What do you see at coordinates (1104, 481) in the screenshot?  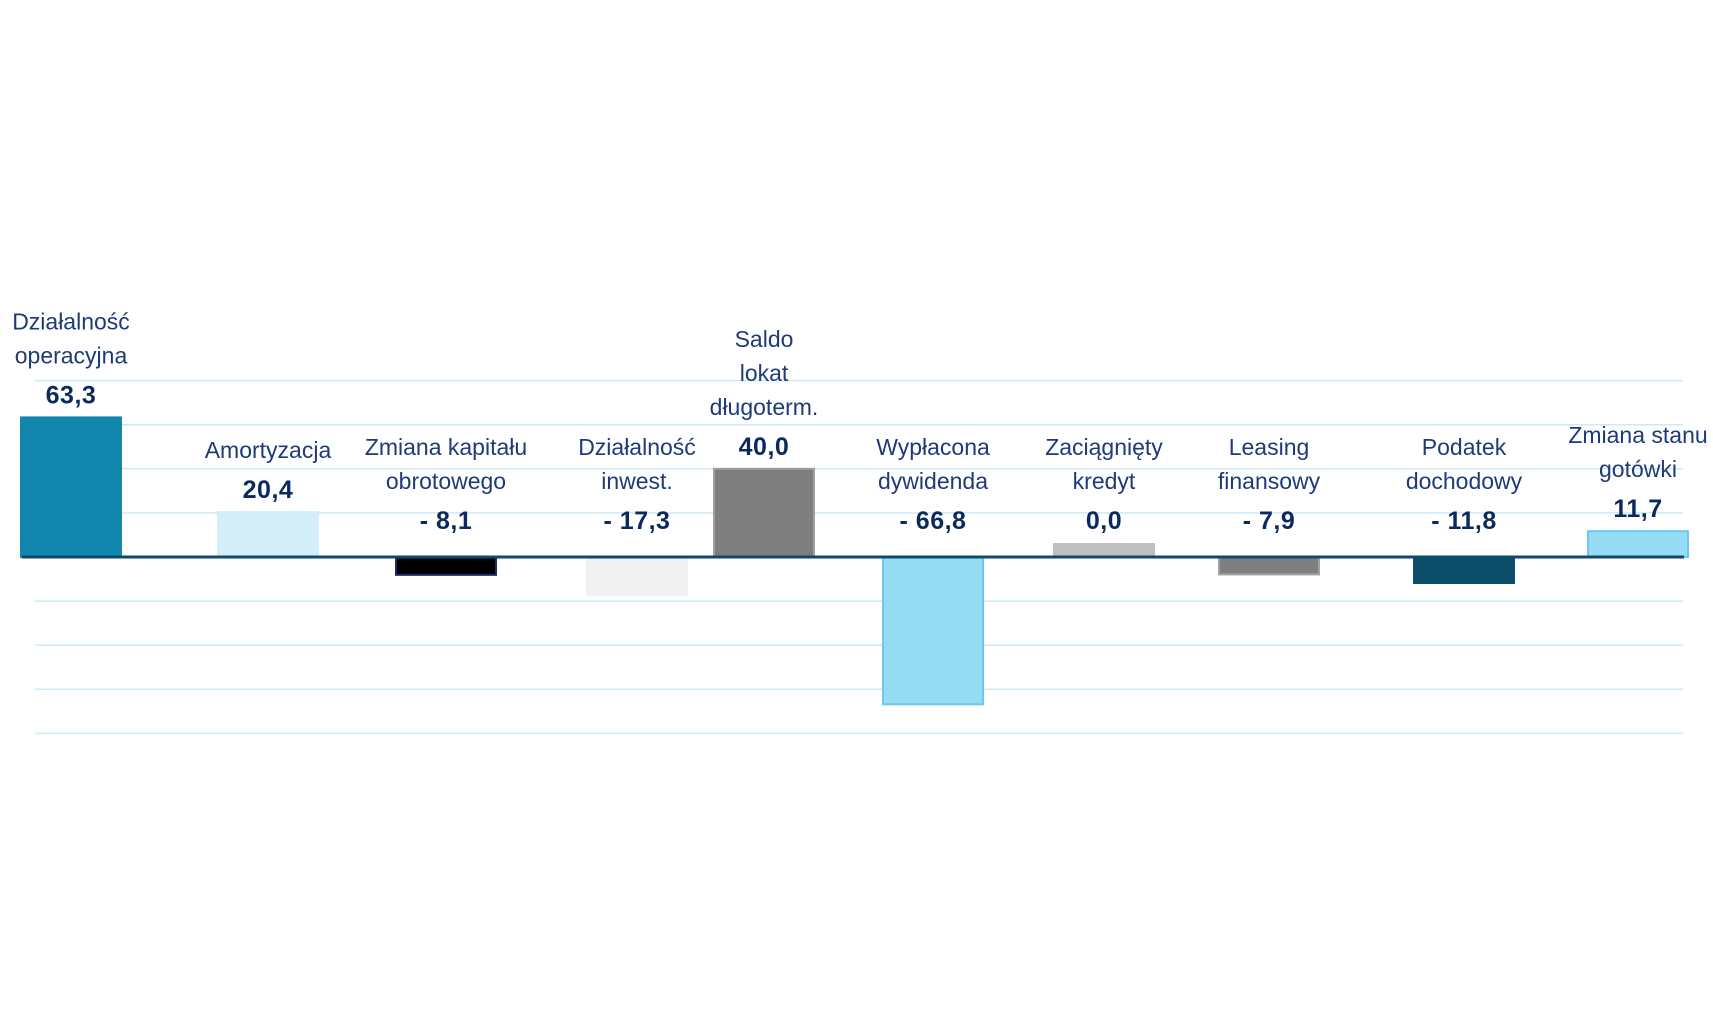 I see `category-label-line: kredyt` at bounding box center [1104, 481].